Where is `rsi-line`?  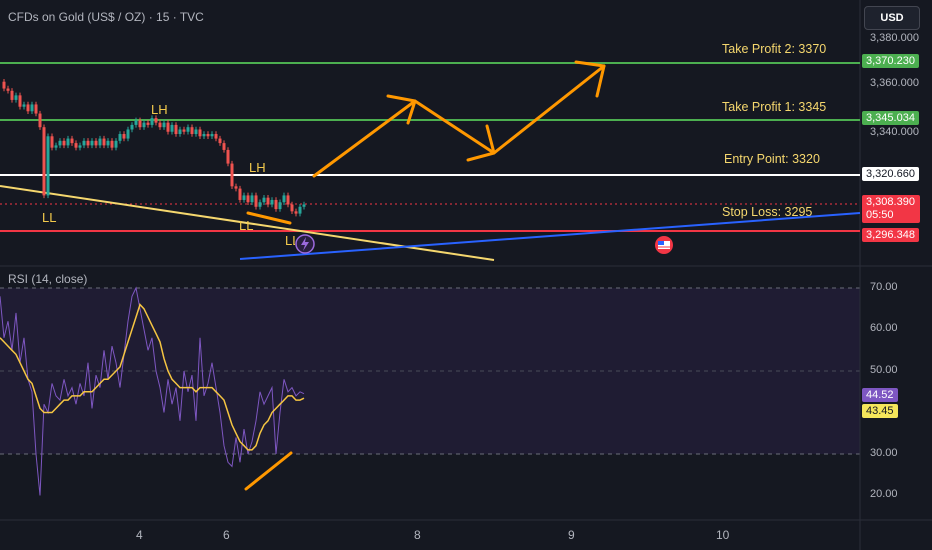 rsi-line is located at coordinates (152, 391).